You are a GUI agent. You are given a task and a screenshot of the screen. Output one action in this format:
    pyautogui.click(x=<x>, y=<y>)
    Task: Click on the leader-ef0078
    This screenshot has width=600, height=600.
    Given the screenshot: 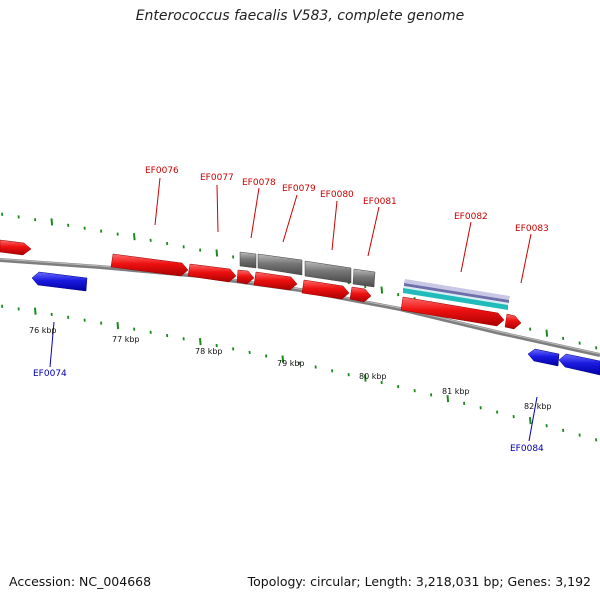 What is the action you would take?
    pyautogui.click(x=255, y=213)
    